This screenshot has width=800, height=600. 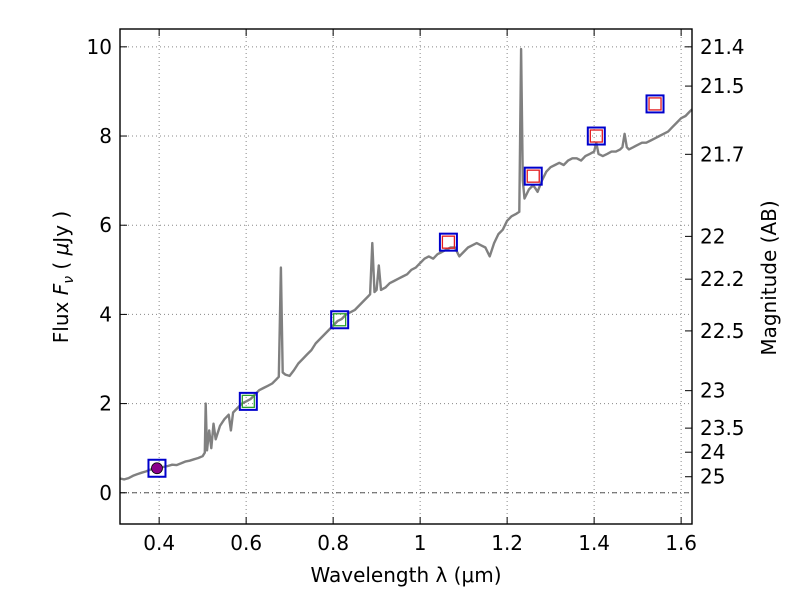 What do you see at coordinates (61, 289) in the screenshot?
I see `y-axis-label-f: F` at bounding box center [61, 289].